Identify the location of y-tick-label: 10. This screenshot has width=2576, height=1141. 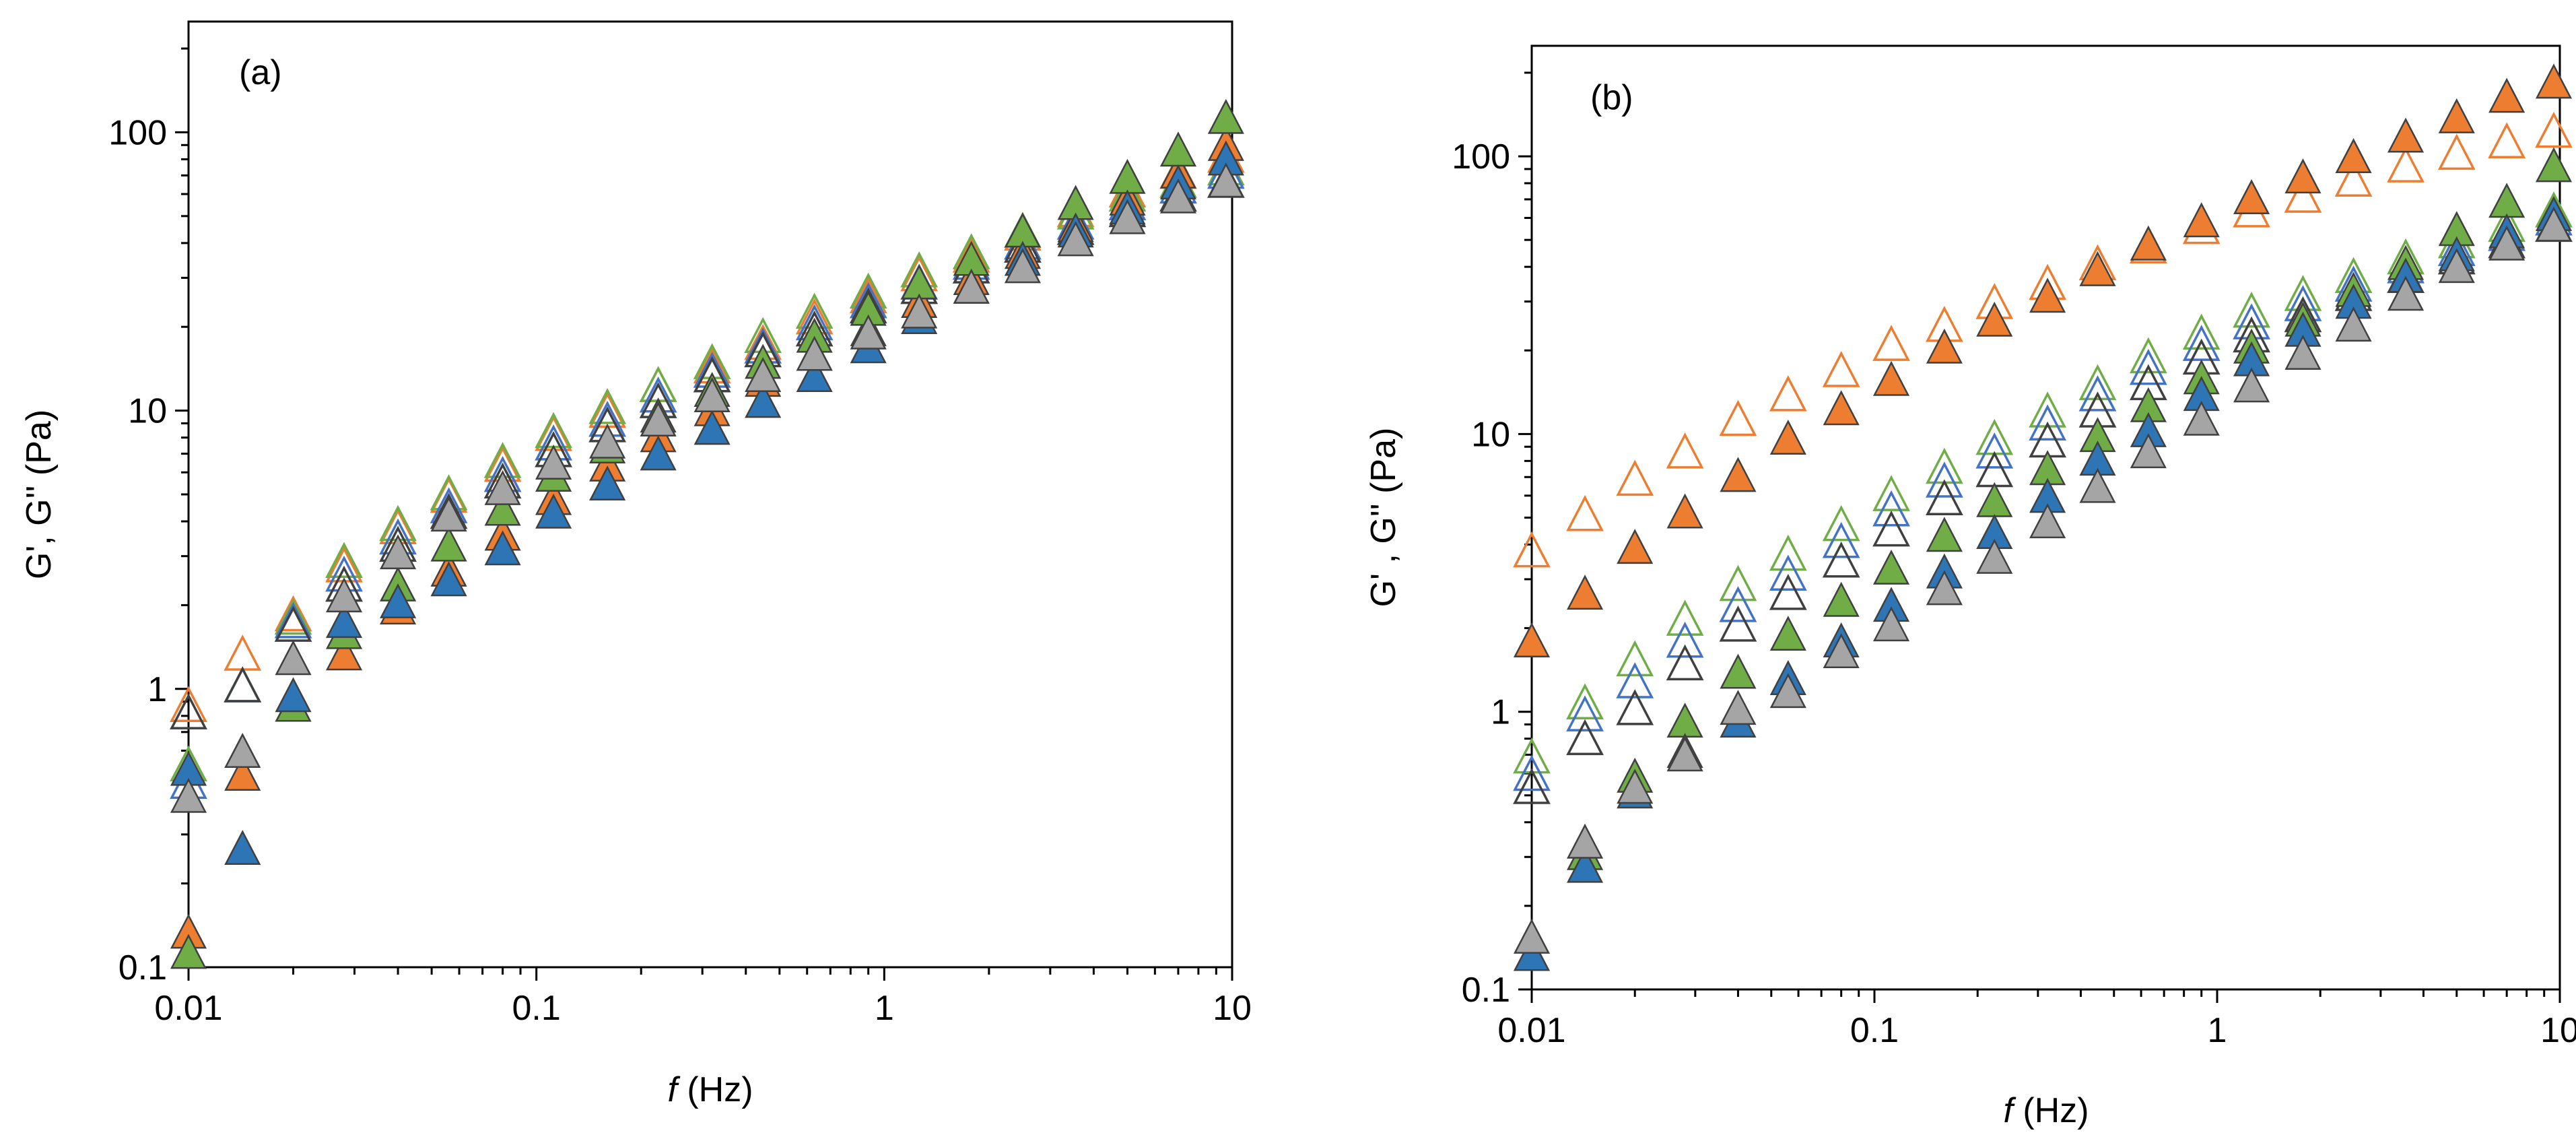
(1490, 435).